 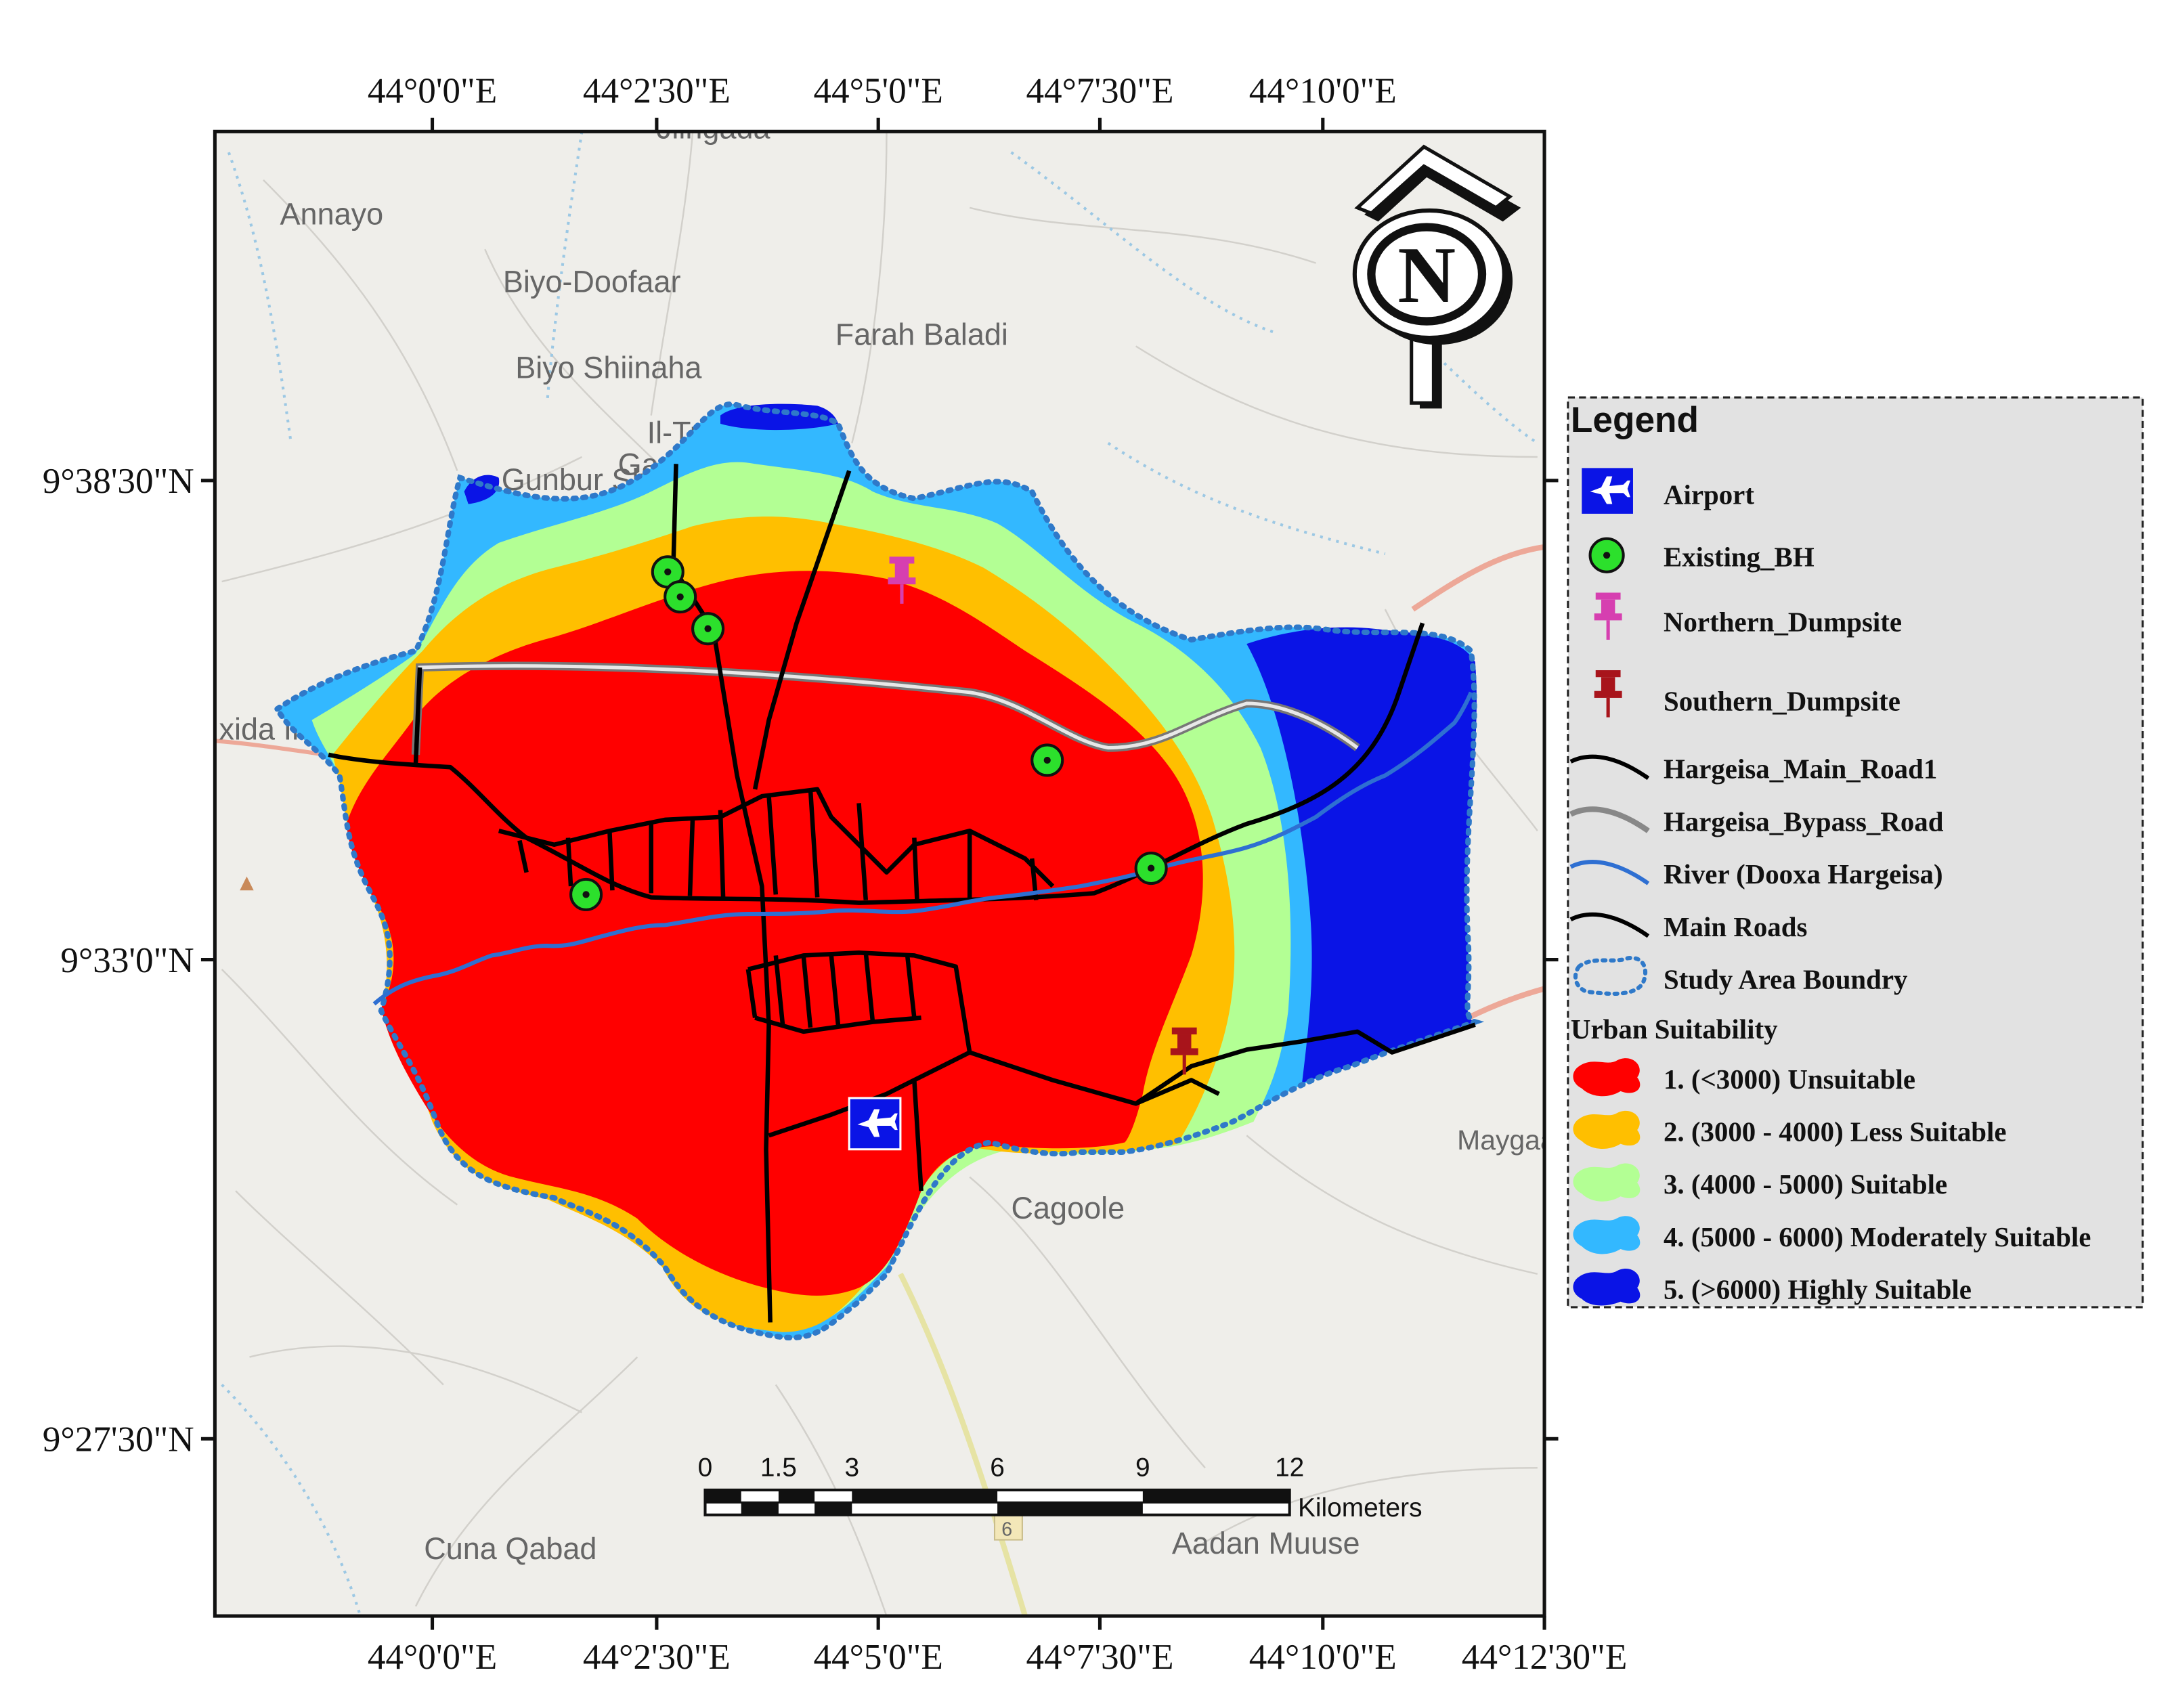 I want to click on legend-label: Hargeisa_Bypass_Road, so click(x=1804, y=821).